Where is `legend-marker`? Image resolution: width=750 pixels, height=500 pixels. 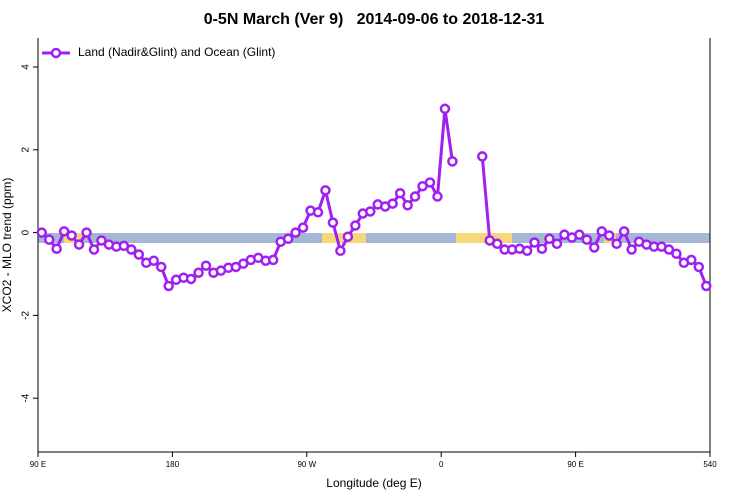 legend-marker is located at coordinates (56, 53).